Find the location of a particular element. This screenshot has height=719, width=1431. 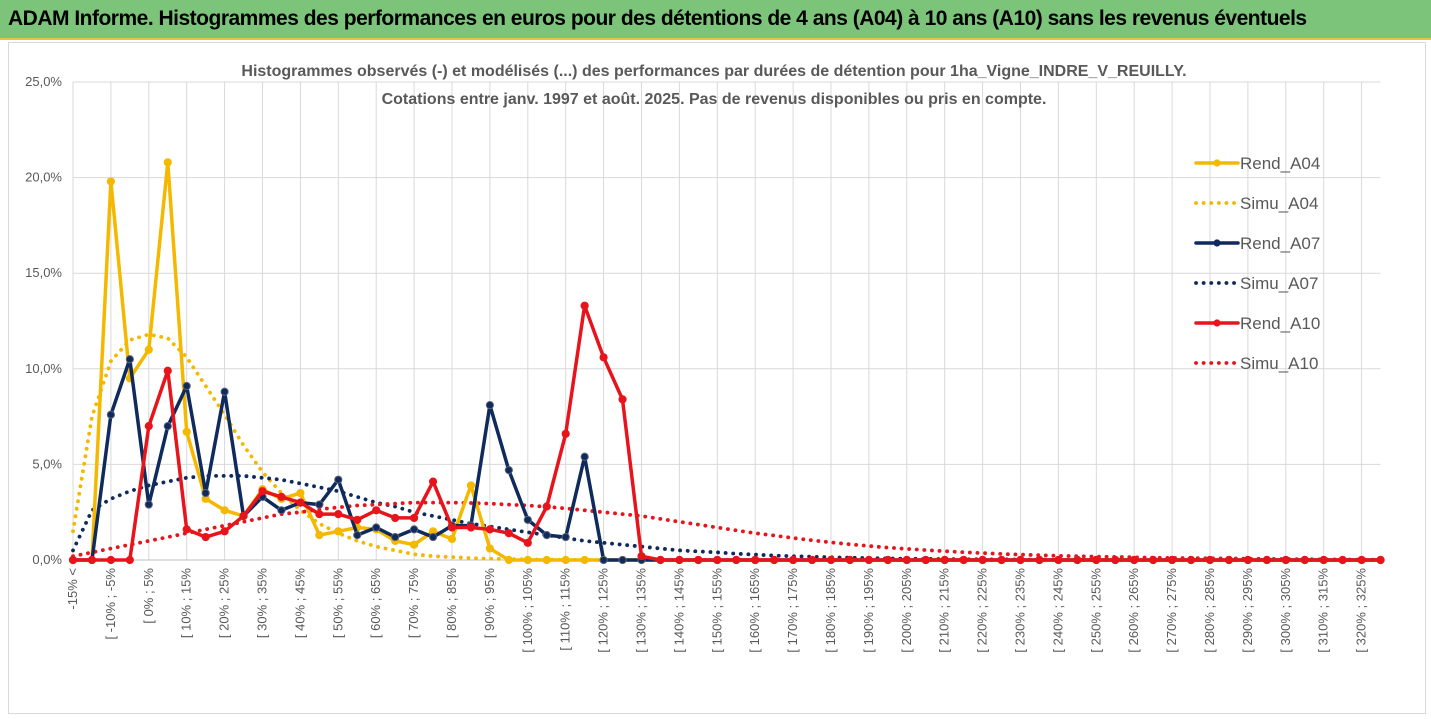

legend-label: Rend_A07 is located at coordinates (1280, 243).